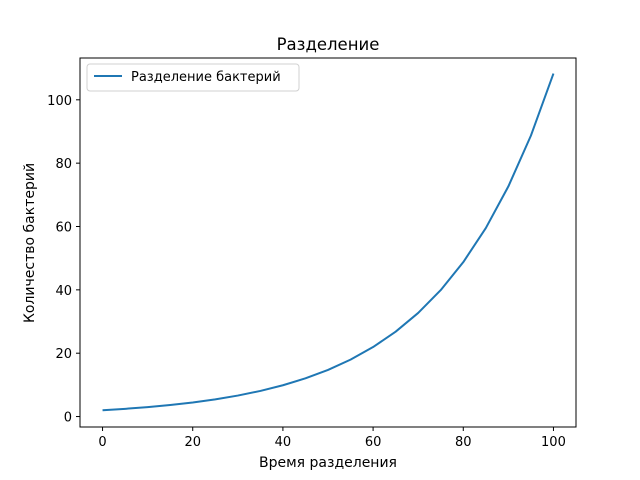  I want to click on legend-box, so click(193, 77).